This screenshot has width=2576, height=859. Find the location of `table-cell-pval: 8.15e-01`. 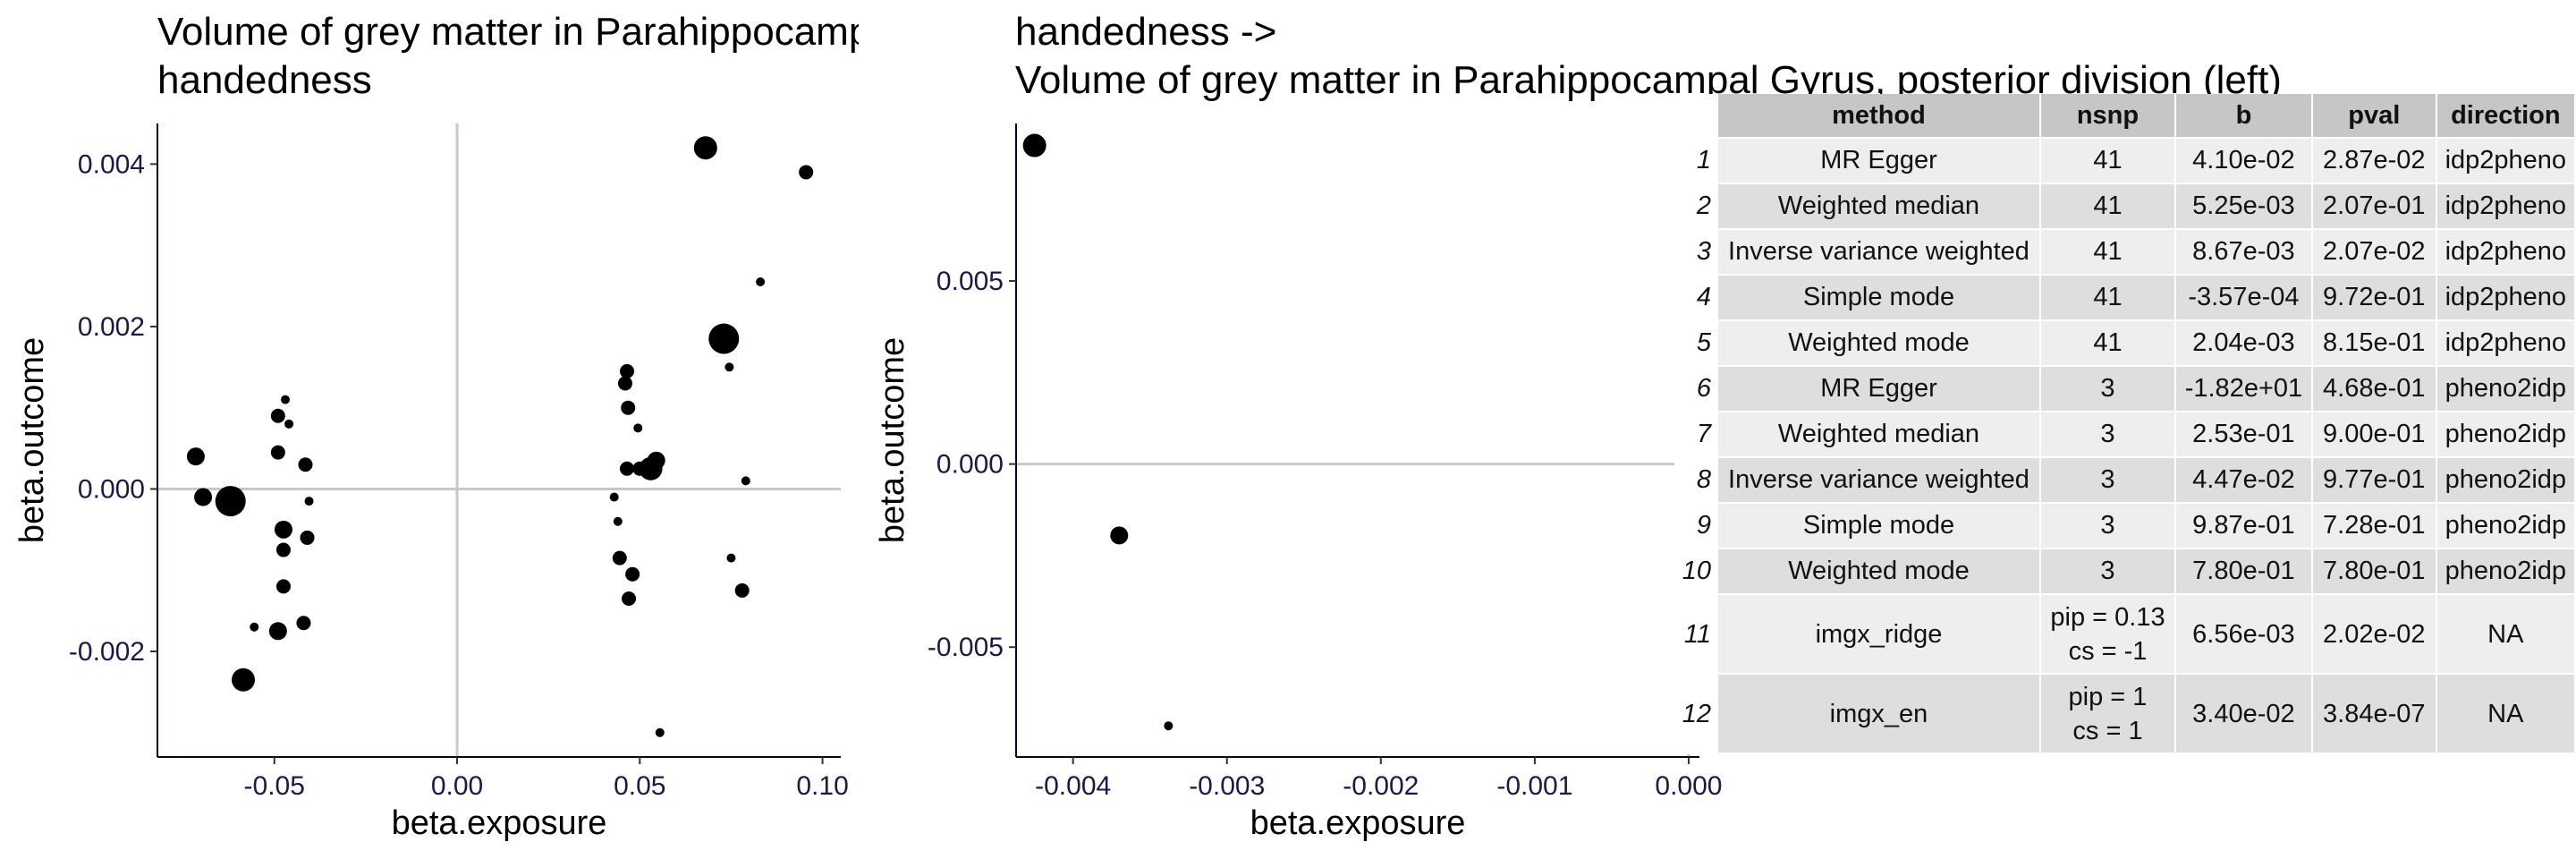

table-cell-pval: 8.15e-01 is located at coordinates (2374, 344).